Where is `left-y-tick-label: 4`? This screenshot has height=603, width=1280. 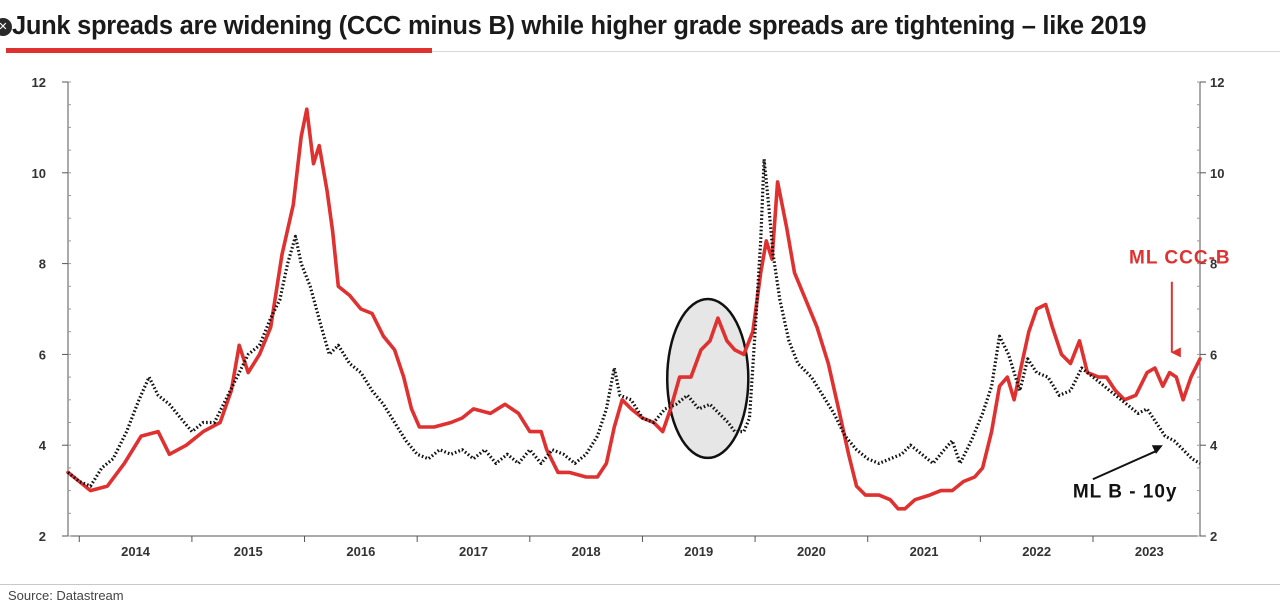
left-y-tick-label: 4 is located at coordinates (43, 445).